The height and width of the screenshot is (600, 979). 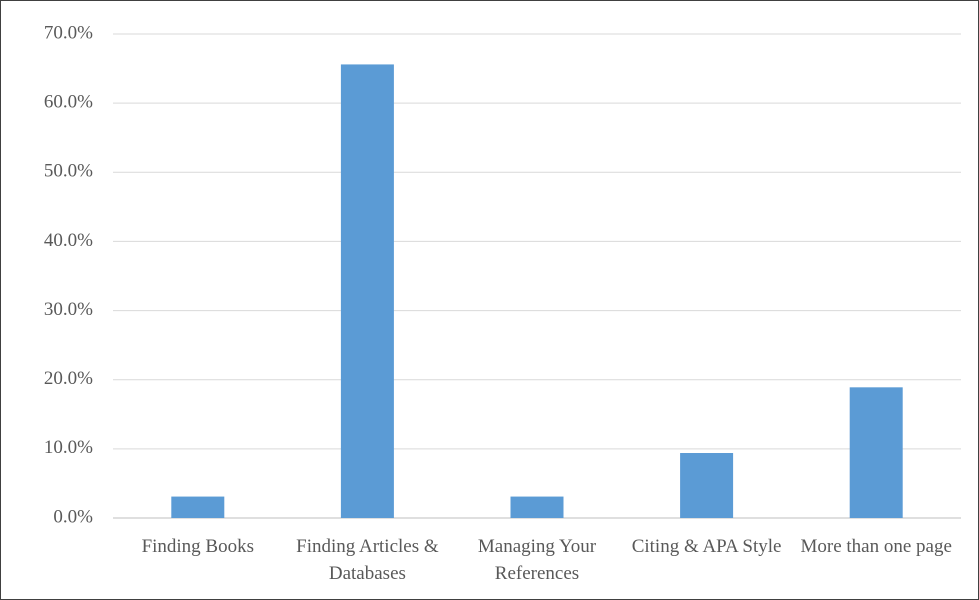 I want to click on y-tick-label: 0.0%, so click(x=73, y=516).